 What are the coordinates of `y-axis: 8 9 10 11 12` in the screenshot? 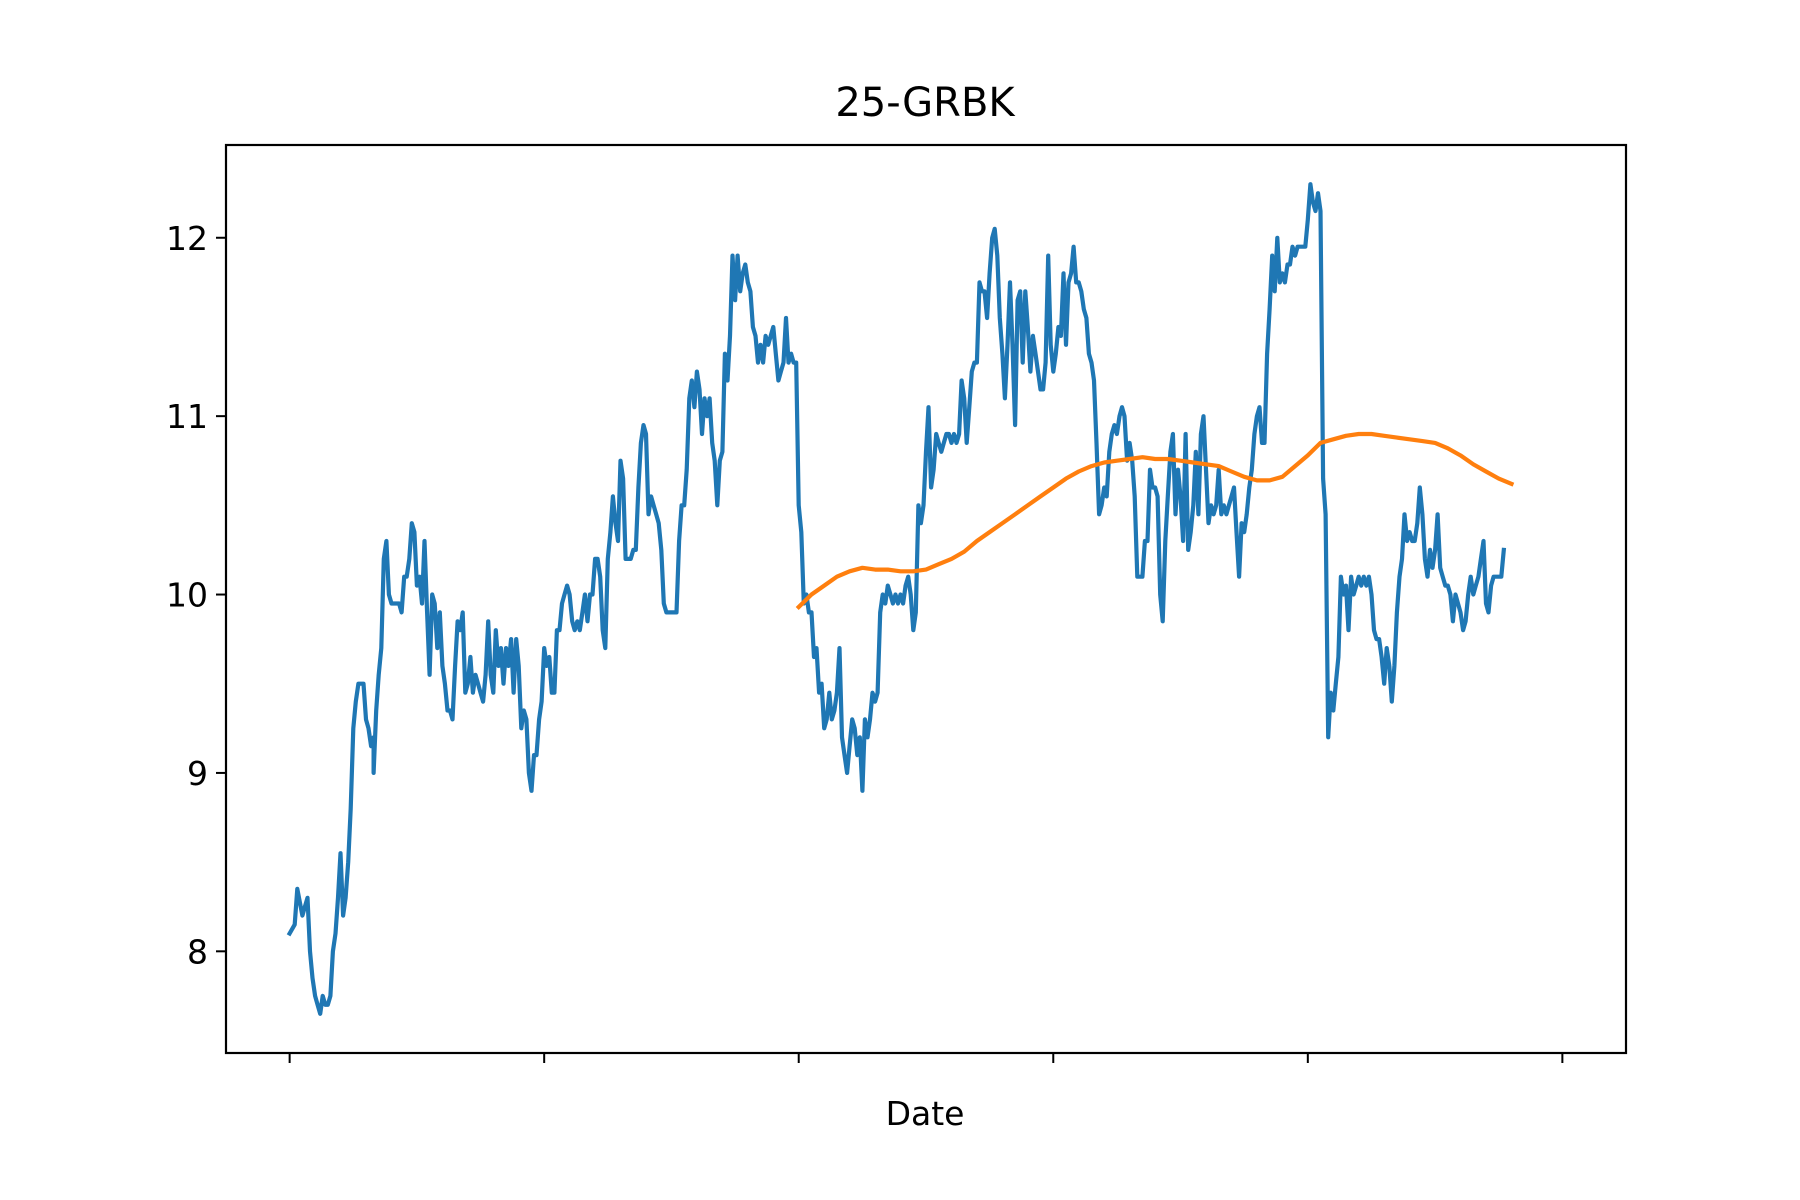 It's located at (196, 595).